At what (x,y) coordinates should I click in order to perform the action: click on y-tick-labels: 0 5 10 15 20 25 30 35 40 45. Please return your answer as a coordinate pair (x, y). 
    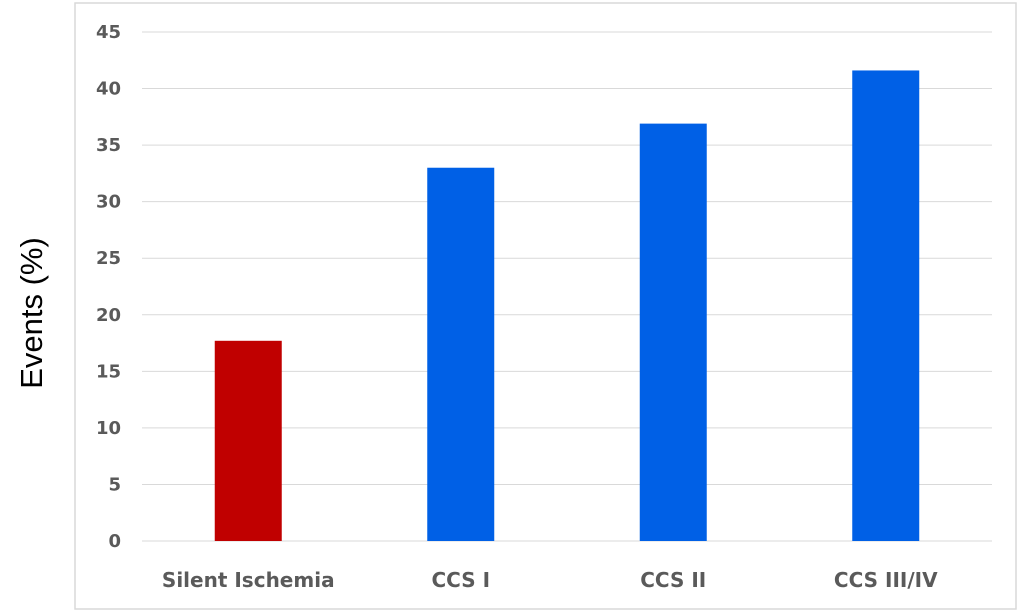
    Looking at the image, I should click on (108, 287).